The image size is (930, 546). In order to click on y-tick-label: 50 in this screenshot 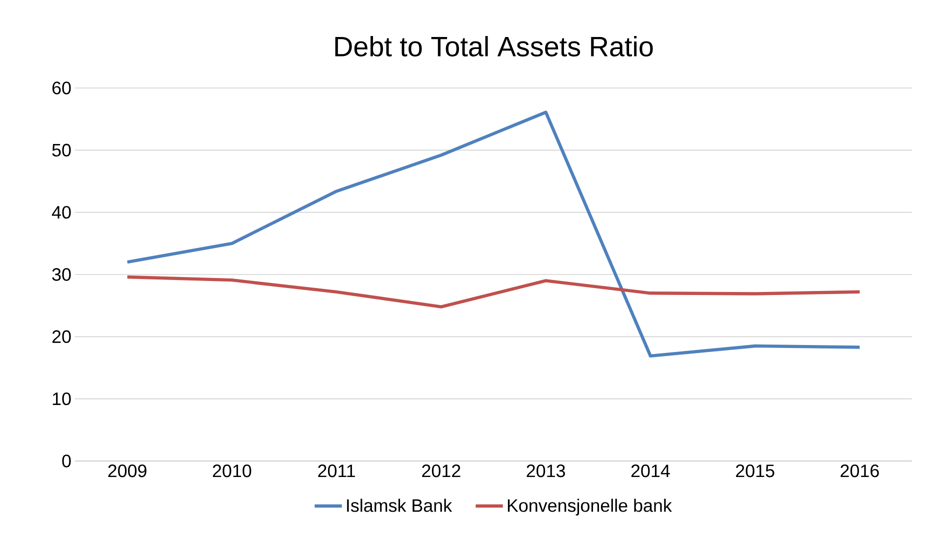, I will do `click(61, 150)`.